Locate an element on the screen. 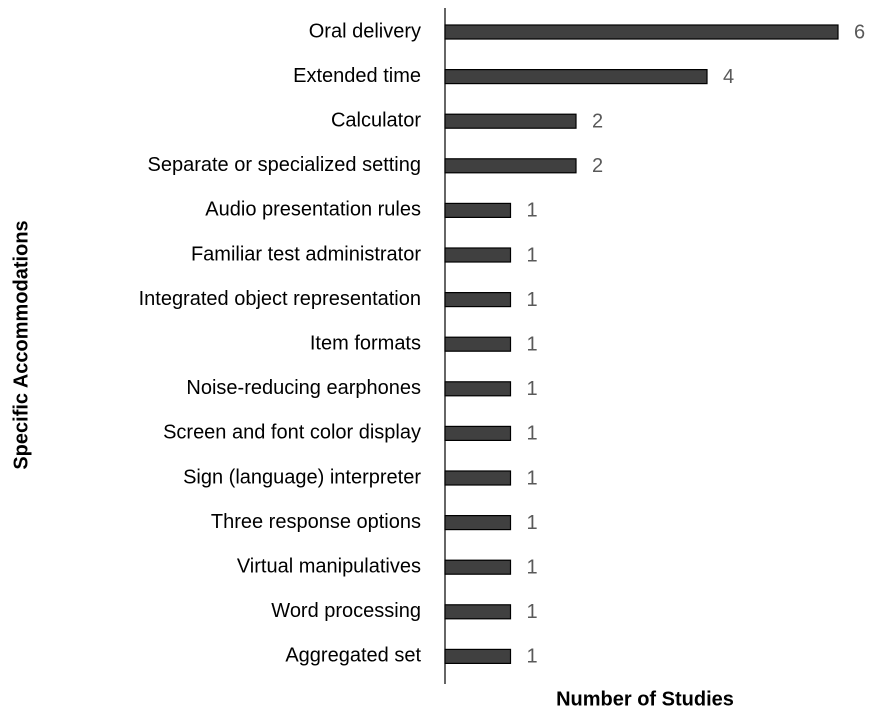 The image size is (869, 713). y-tick-label: Screen and font color display is located at coordinates (292, 433).